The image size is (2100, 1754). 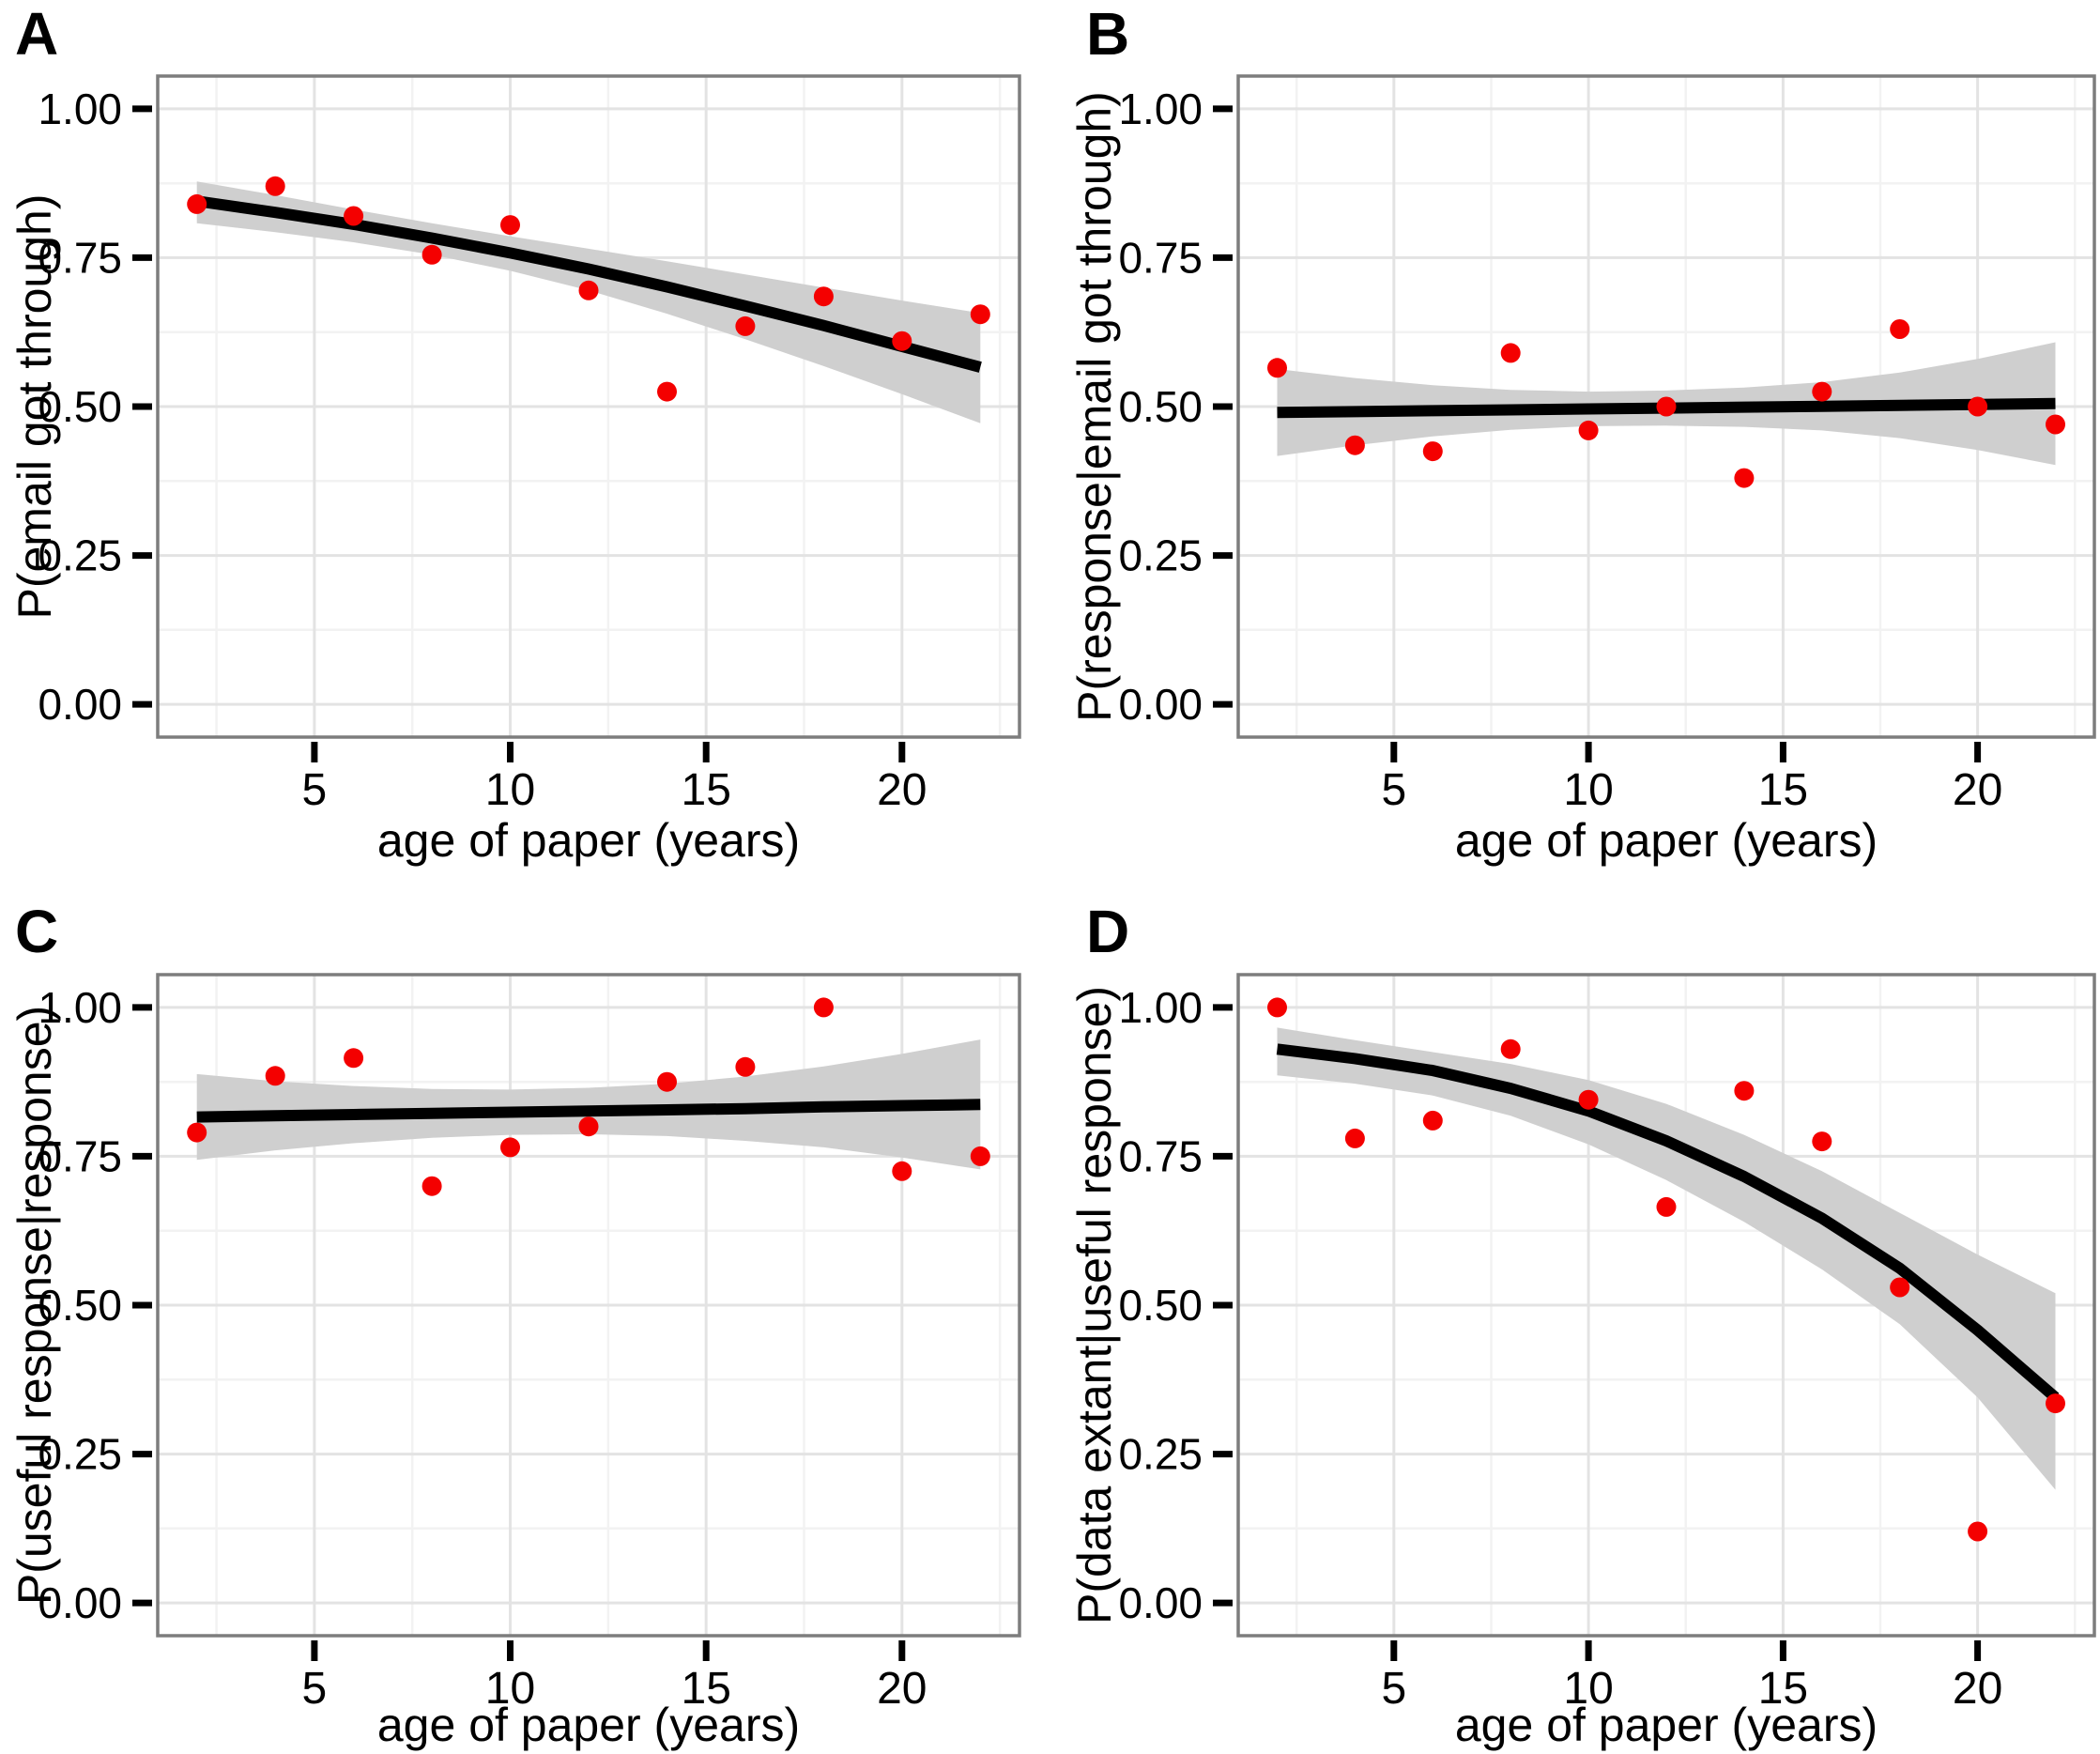 What do you see at coordinates (1108, 932) in the screenshot?
I see `panel-label-d: D` at bounding box center [1108, 932].